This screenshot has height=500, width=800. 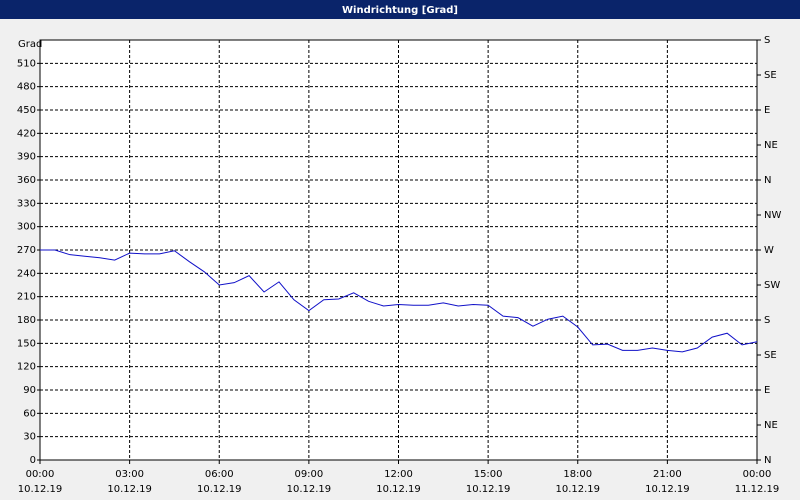 I want to click on y-tick-label: 300, so click(x=26, y=227).